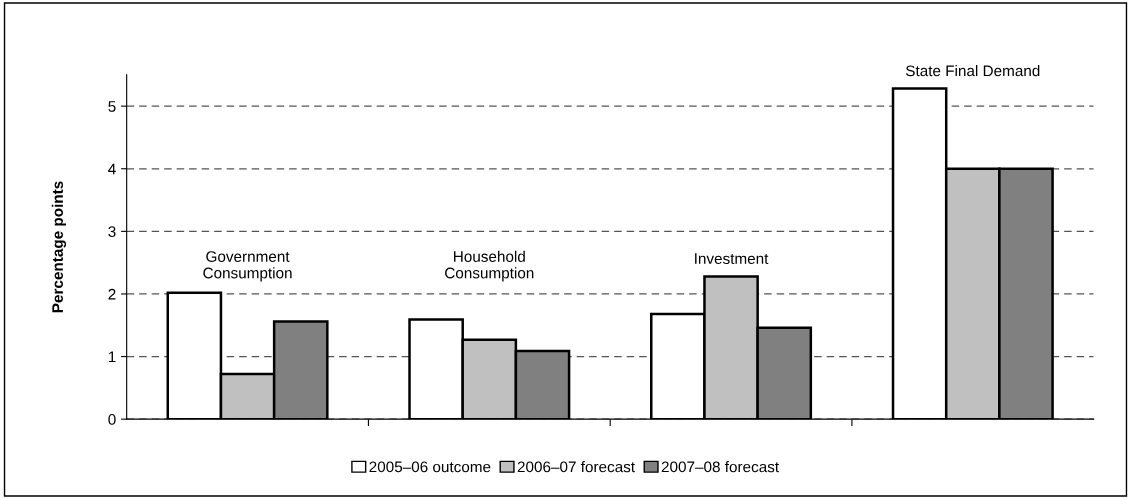 The image size is (1131, 499). What do you see at coordinates (489, 266) in the screenshot?
I see `x-tick-label: Household Consumption` at bounding box center [489, 266].